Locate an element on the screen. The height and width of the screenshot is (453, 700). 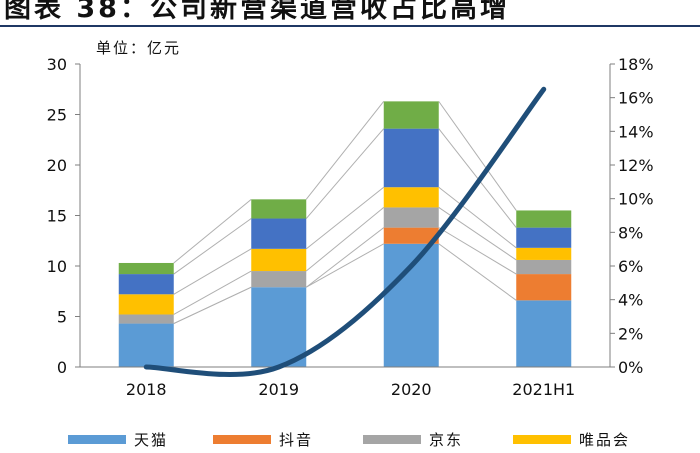
y-right-tick-label: 6% is located at coordinates (630, 266).